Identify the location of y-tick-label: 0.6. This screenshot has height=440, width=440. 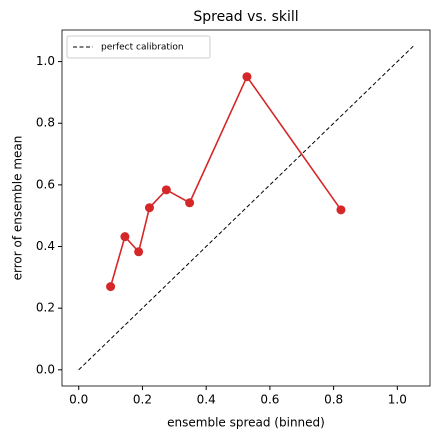
(45, 184).